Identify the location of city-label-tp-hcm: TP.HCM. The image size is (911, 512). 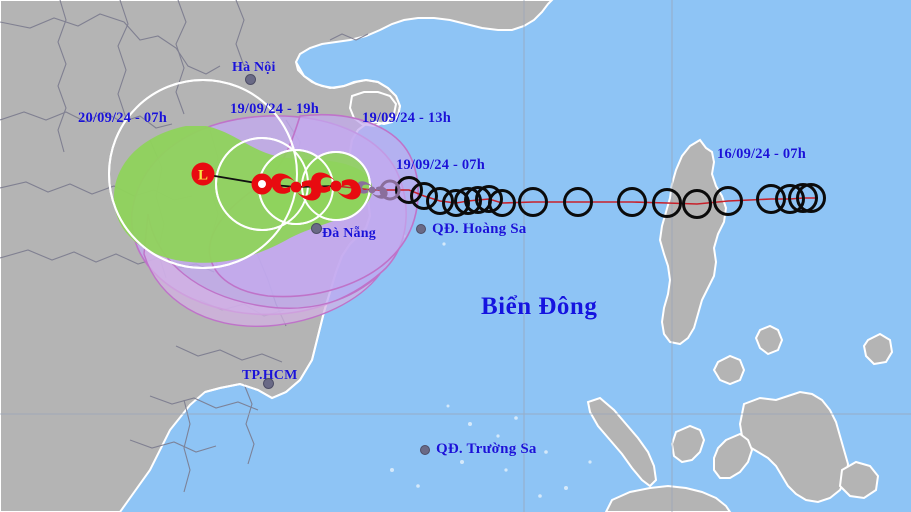
(270, 375).